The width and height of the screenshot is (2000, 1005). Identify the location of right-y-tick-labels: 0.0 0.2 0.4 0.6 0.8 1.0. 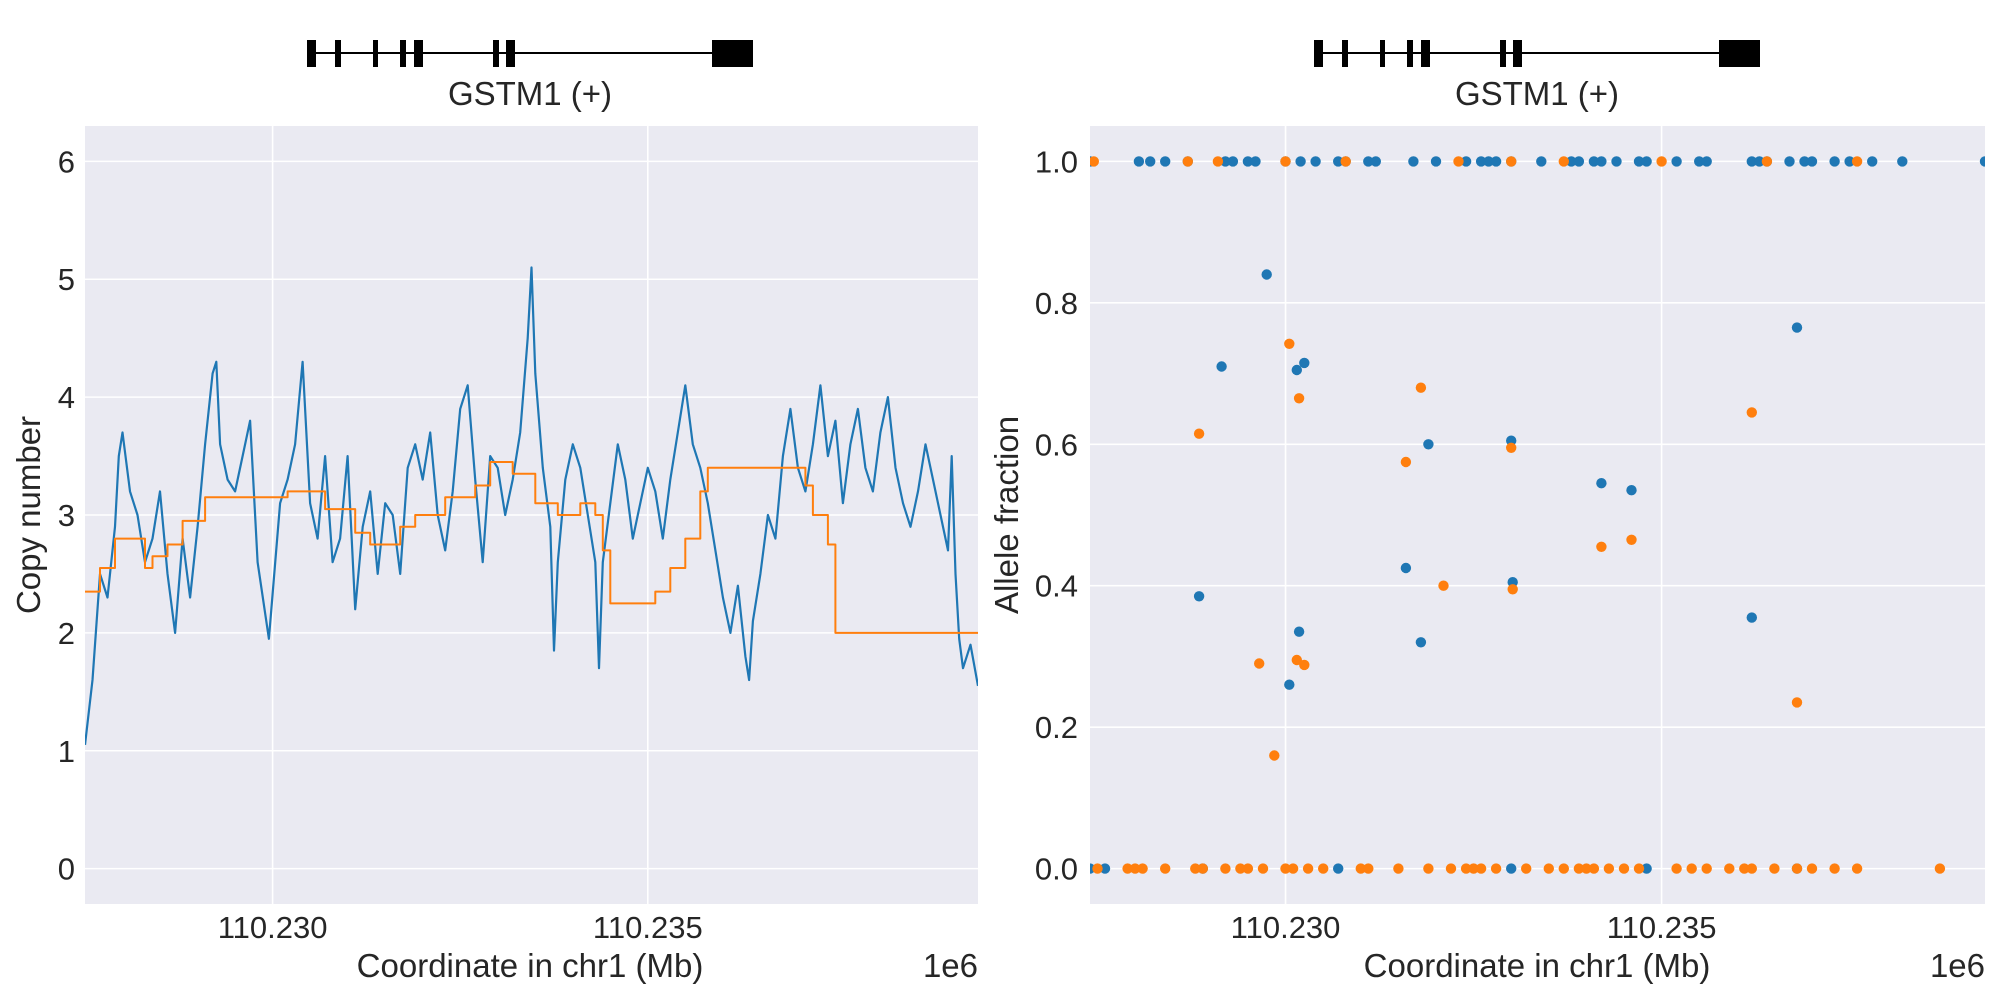
(1056, 515).